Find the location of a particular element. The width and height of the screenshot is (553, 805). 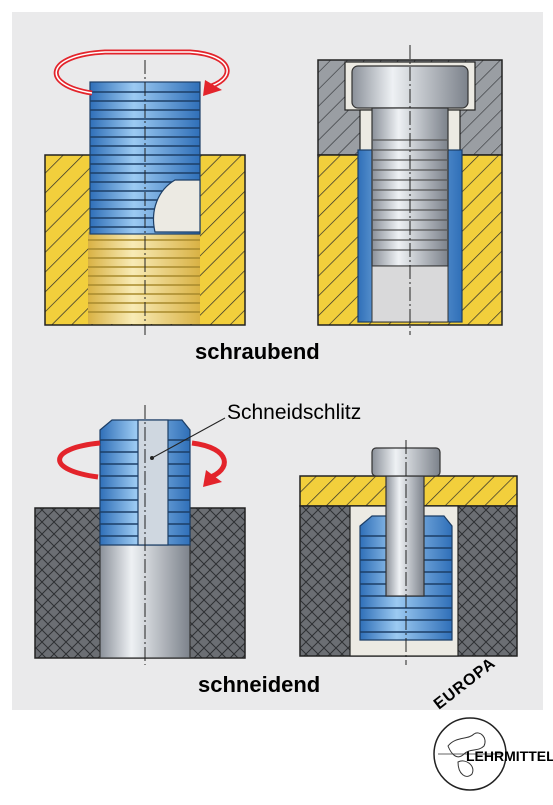

bottom-left-illustration is located at coordinates (140, 535).